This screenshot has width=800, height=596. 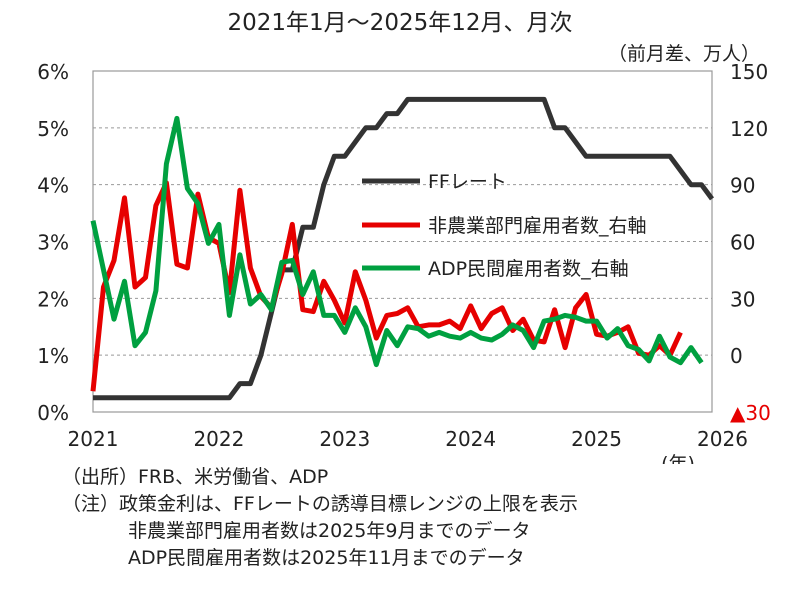 I want to click on right-tick-label: 150, so click(x=749, y=72).